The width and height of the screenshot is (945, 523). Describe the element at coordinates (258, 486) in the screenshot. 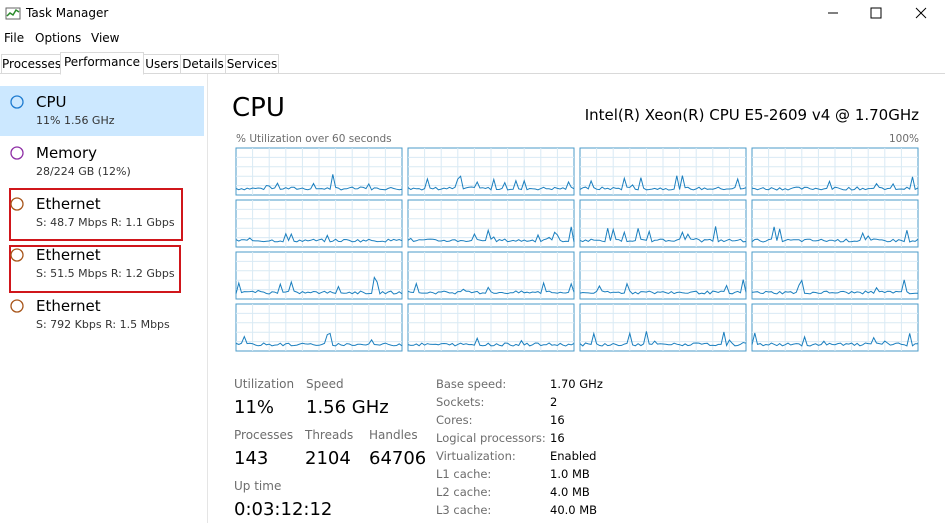

I see `stat-label: Up time` at that location.